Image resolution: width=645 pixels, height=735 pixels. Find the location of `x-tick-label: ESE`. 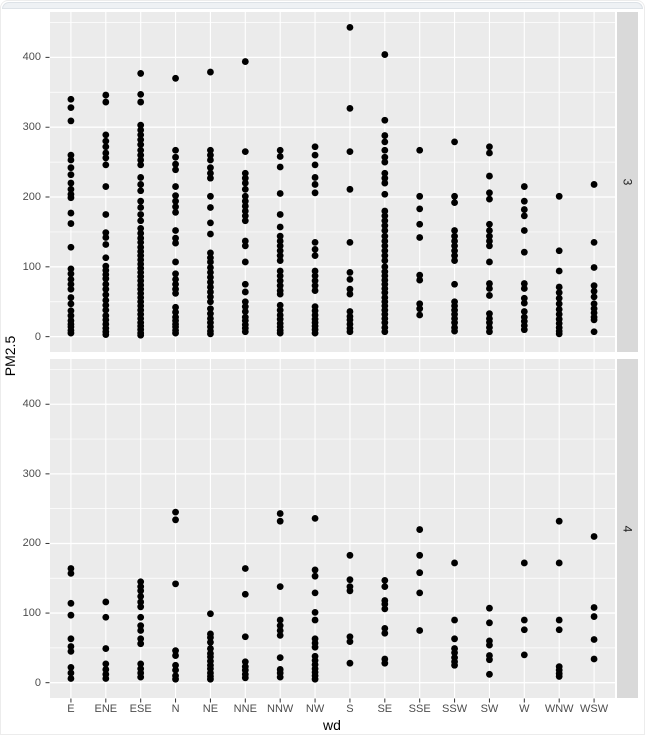

x-tick-label: ESE is located at coordinates (140, 709).